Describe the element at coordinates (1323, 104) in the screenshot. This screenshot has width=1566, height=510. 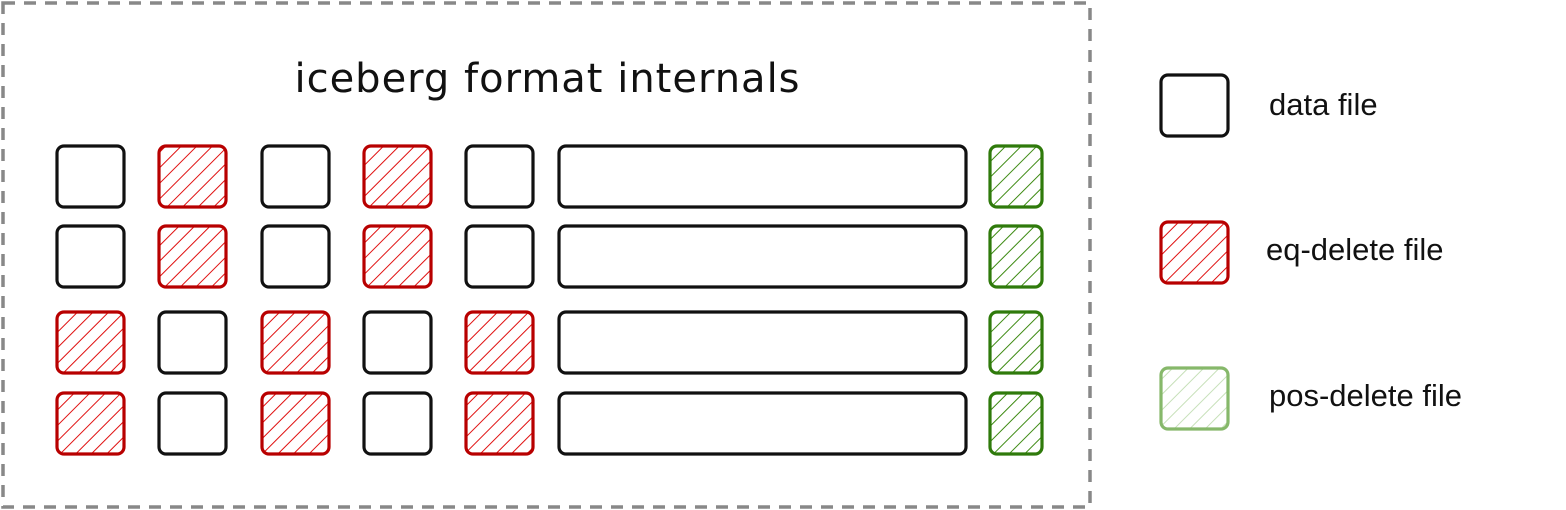
I see `legend-label-data-file: data file` at that location.